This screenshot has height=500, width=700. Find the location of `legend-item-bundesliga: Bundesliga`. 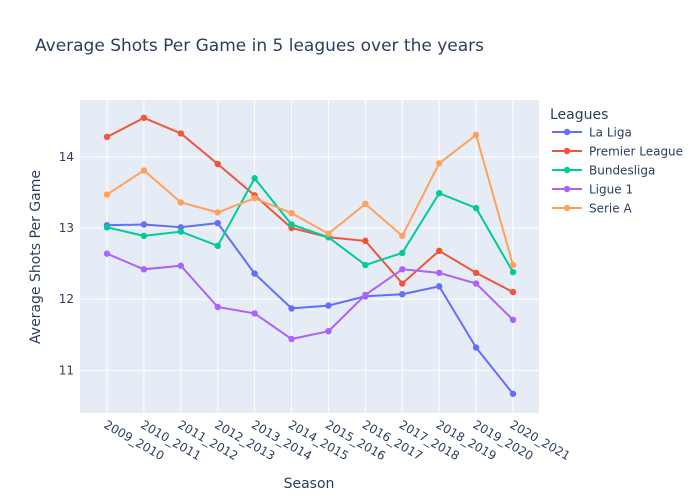

legend-item-bundesliga: Bundesliga is located at coordinates (603, 171).